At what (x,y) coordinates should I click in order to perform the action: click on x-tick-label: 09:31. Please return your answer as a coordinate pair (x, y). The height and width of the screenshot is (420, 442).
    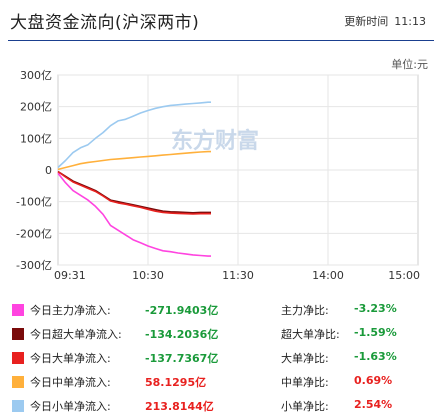
    Looking at the image, I should click on (70, 275).